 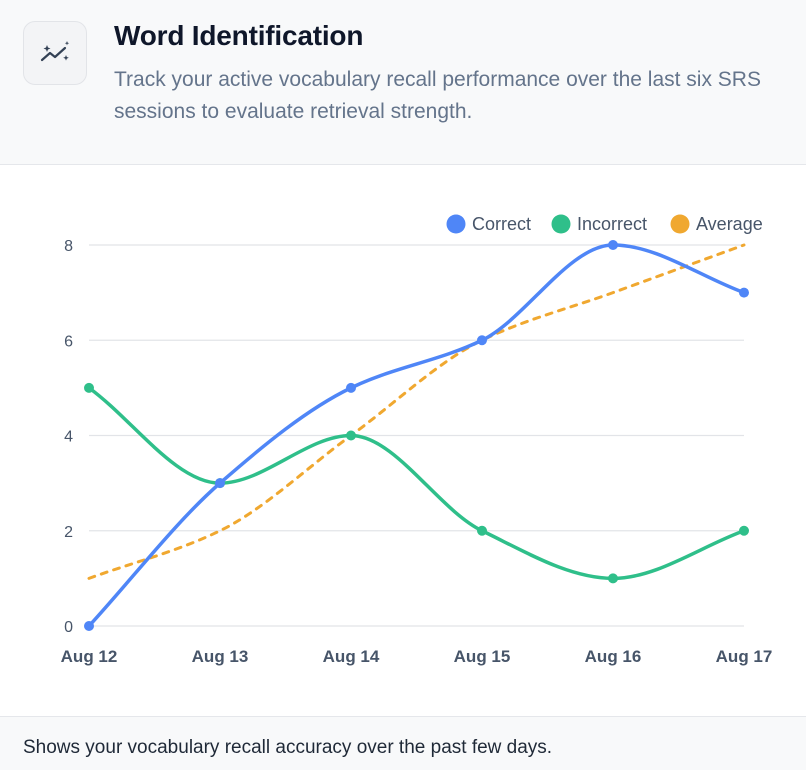 What do you see at coordinates (68, 627) in the screenshot?
I see `y-tick-label: 0` at bounding box center [68, 627].